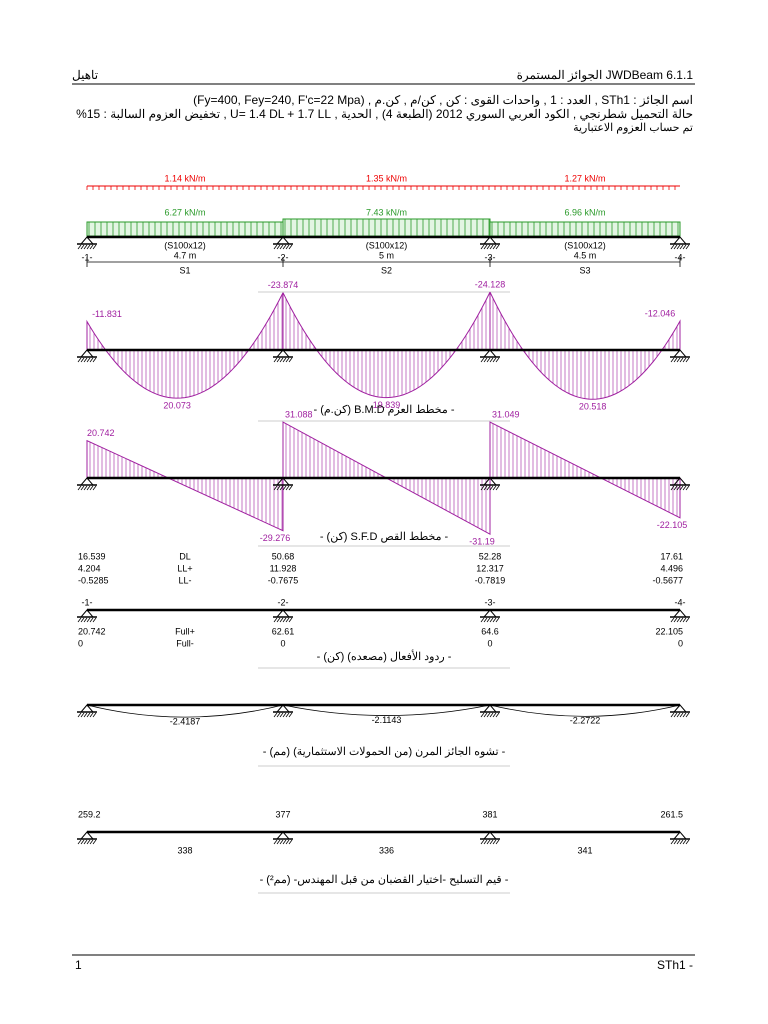  Describe the element at coordinates (674, 965) in the screenshot. I see `footer-right: STh1 -` at that location.